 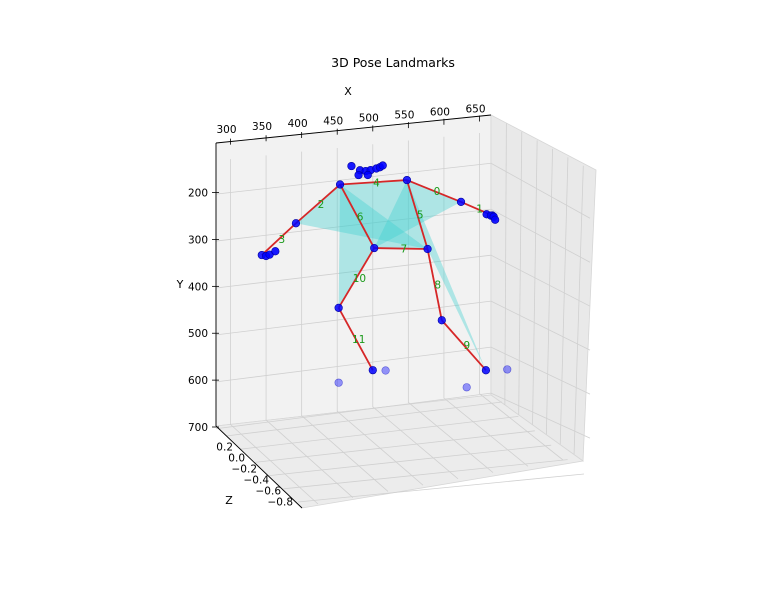 I want to click on bone-label: 4, so click(x=376, y=183).